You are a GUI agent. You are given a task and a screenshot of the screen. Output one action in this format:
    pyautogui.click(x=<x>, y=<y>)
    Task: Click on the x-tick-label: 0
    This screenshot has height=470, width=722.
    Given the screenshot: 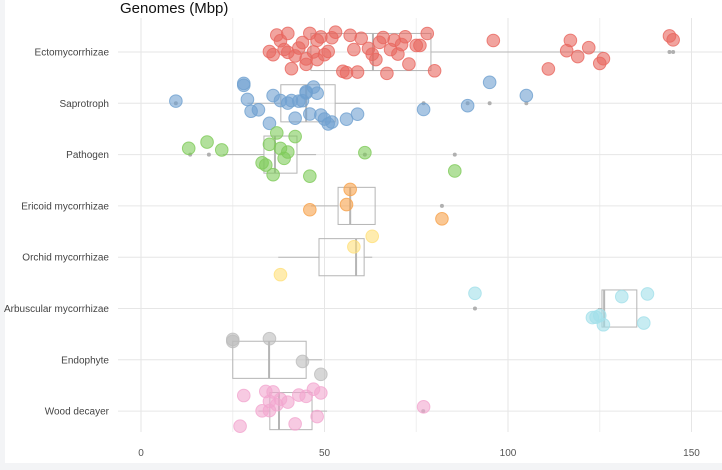 What is the action you would take?
    pyautogui.click(x=141, y=453)
    